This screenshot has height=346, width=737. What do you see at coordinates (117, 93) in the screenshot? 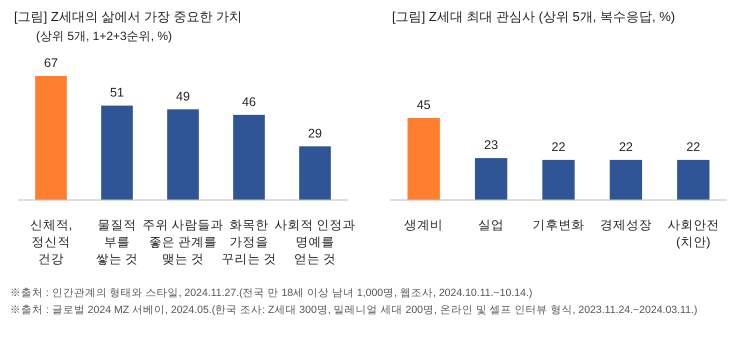
I see `data-label: 51` at bounding box center [117, 93].